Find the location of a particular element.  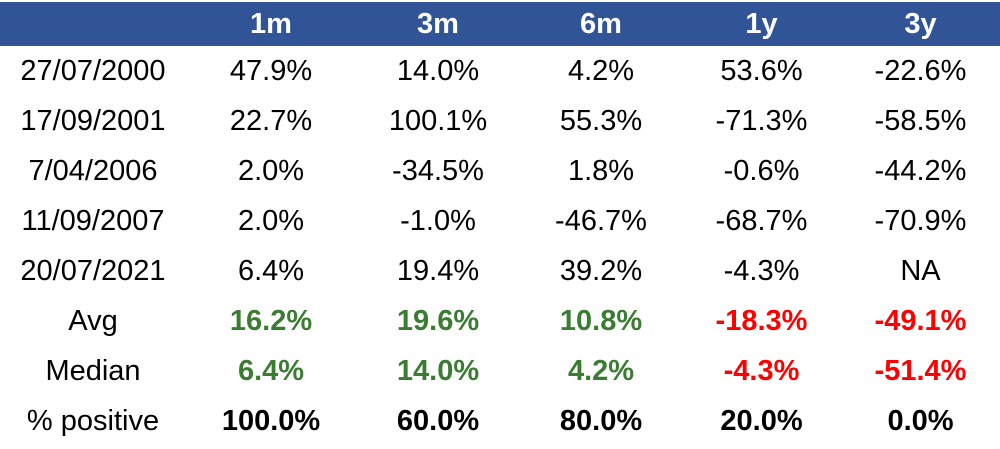

table-cell: 20.0% is located at coordinates (761, 420).